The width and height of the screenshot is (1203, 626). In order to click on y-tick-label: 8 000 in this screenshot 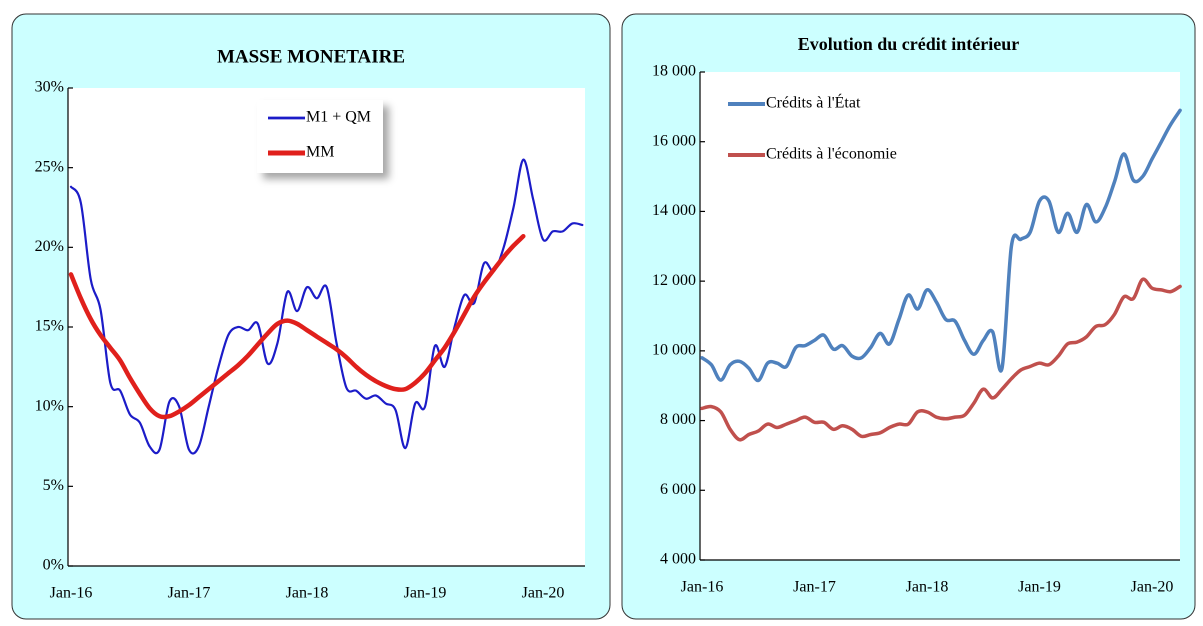, I will do `click(678, 419)`.